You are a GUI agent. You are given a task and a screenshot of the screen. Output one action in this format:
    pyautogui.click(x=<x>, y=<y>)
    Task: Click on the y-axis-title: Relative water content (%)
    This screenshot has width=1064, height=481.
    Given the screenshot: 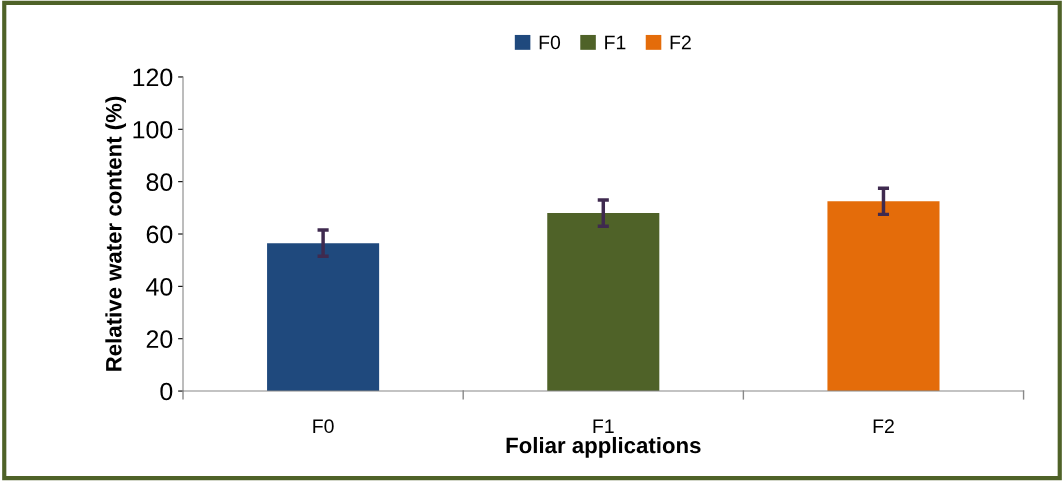 What is the action you would take?
    pyautogui.click(x=116, y=233)
    